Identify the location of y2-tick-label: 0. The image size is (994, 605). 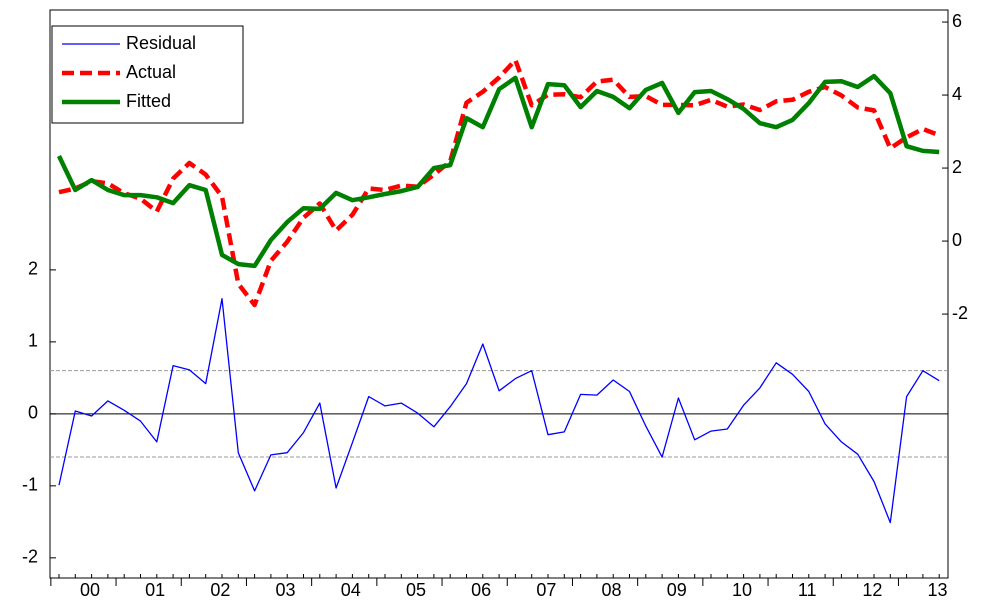
(957, 240).